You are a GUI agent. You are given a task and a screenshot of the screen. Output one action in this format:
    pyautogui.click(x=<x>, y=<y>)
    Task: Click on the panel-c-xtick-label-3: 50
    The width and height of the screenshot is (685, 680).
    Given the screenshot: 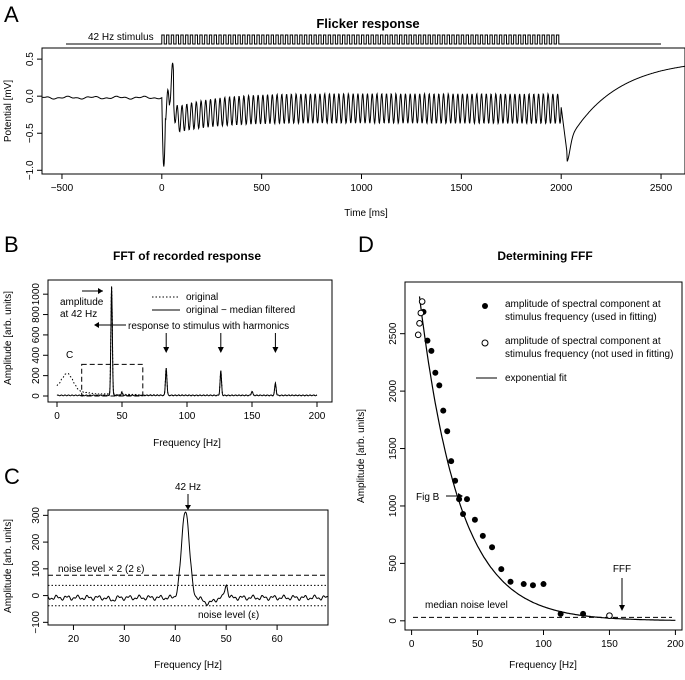 What is the action you would take?
    pyautogui.click(x=227, y=639)
    